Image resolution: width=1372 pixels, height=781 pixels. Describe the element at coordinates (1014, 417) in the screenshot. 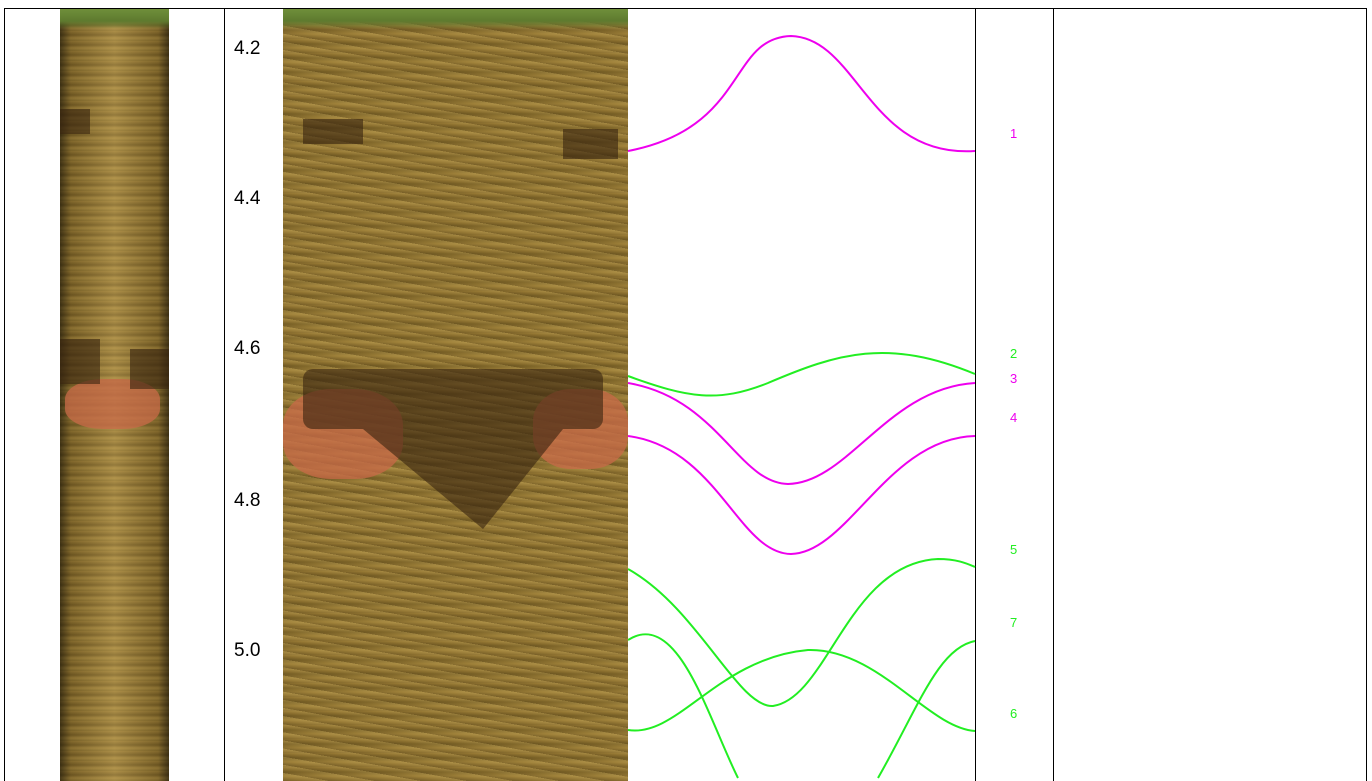

I see `correlation-label-4: 4` at that location.